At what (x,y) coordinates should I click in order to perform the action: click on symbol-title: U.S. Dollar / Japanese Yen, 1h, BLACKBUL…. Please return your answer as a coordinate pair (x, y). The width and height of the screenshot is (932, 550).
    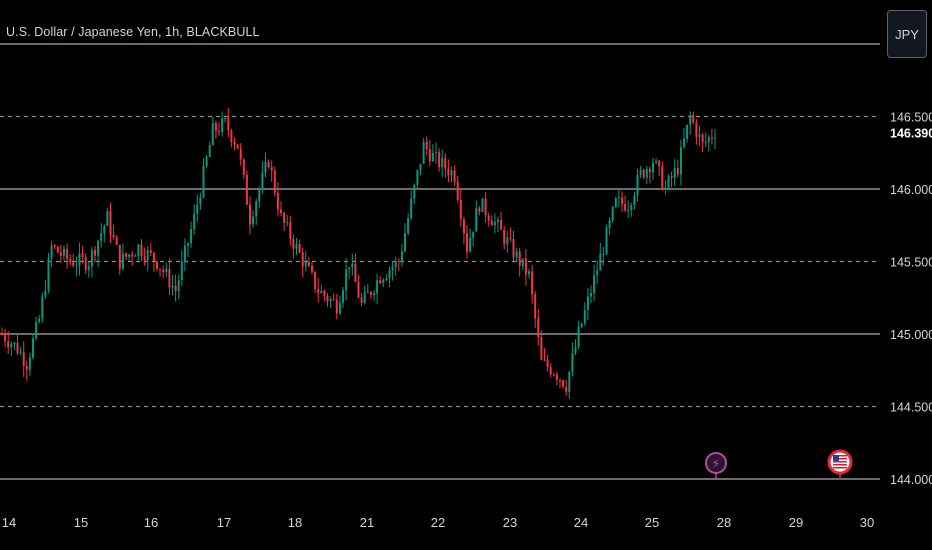
    Looking at the image, I should click on (133, 32).